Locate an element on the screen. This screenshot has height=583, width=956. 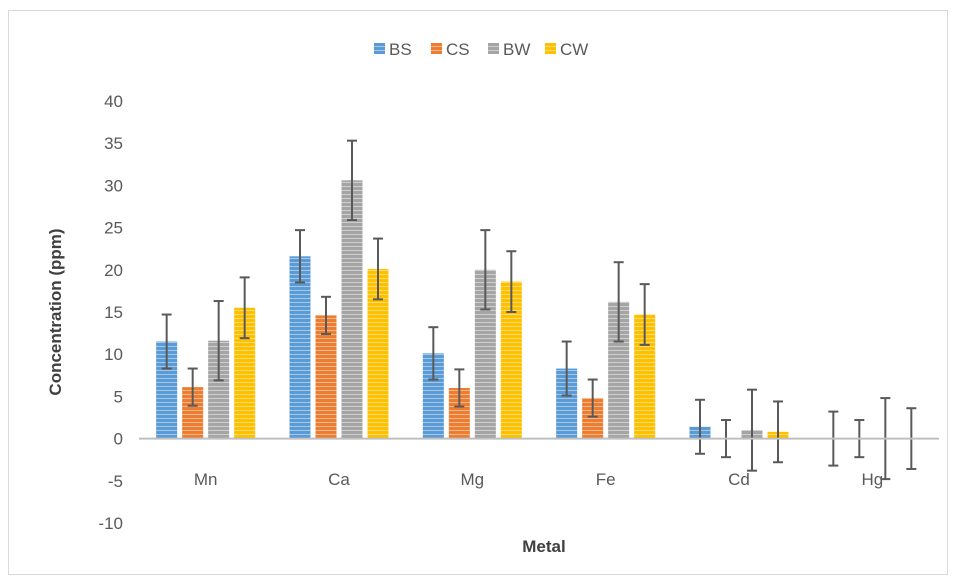
error-bar-bw-fe is located at coordinates (618, 302).